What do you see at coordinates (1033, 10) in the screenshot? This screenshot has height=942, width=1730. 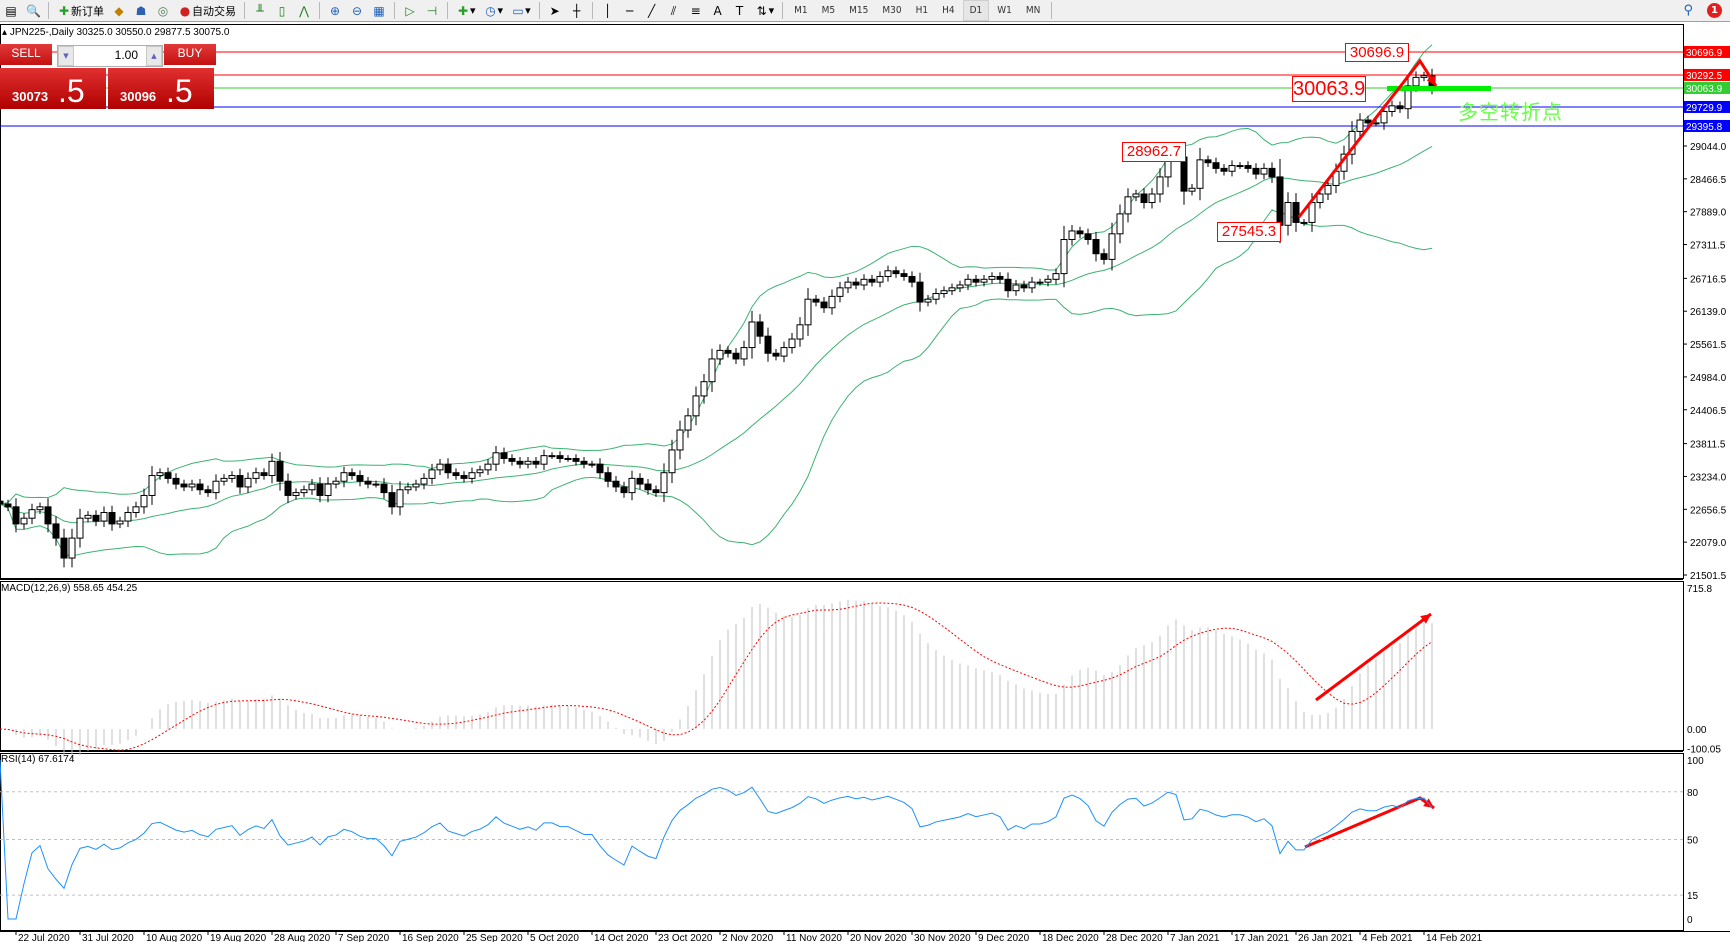 I see `timeframe-mn: MN` at bounding box center [1033, 10].